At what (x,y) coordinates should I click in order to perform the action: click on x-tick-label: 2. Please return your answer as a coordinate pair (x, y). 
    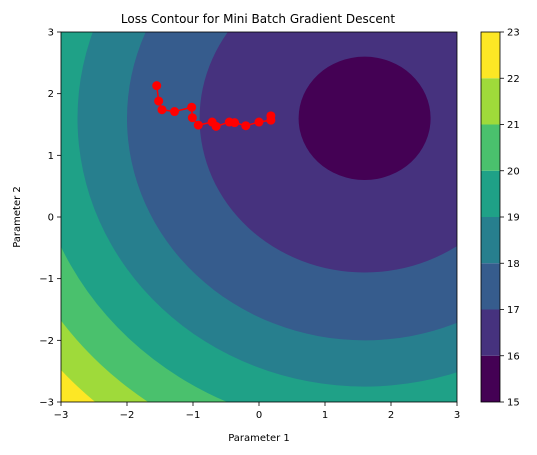
    Looking at the image, I should click on (391, 415).